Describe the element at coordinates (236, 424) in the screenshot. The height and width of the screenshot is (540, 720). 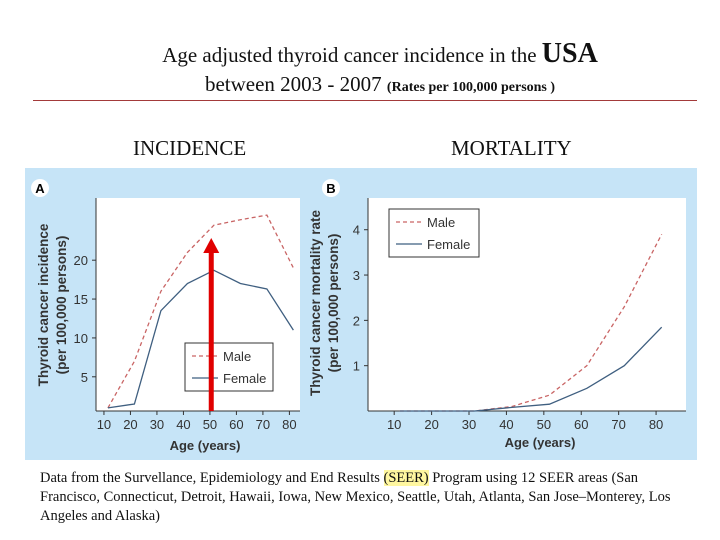
I see `x-tick-label-a: 60` at that location.